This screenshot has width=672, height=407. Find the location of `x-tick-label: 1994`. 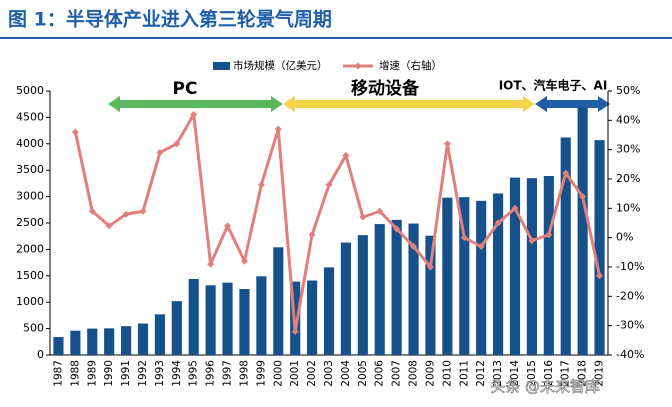

x-tick-label: 1994 is located at coordinates (177, 373).